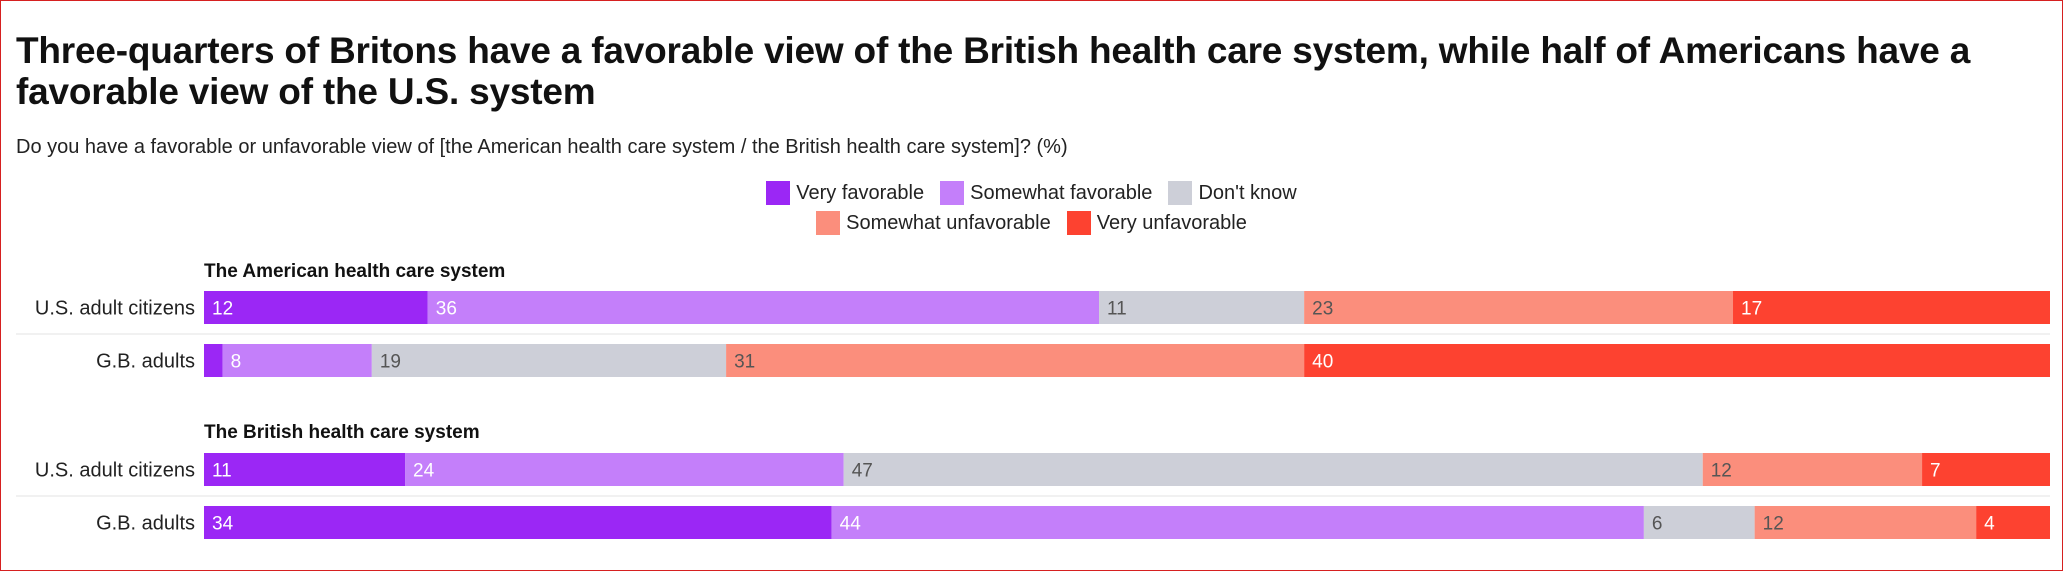 Image resolution: width=2063 pixels, height=571 pixels. Describe the element at coordinates (851, 524) in the screenshot. I see `data-label-somewhat-favorable: 44` at that location.